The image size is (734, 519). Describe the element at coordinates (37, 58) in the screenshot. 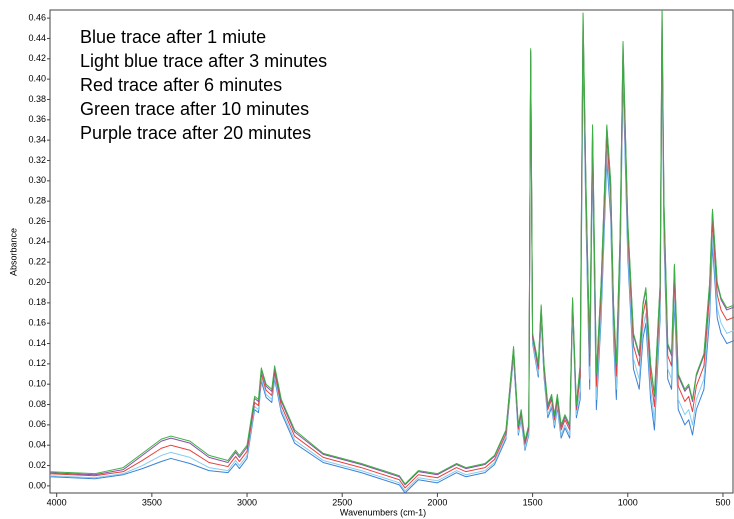

I see `y-tick-label: 0.42` at that location.